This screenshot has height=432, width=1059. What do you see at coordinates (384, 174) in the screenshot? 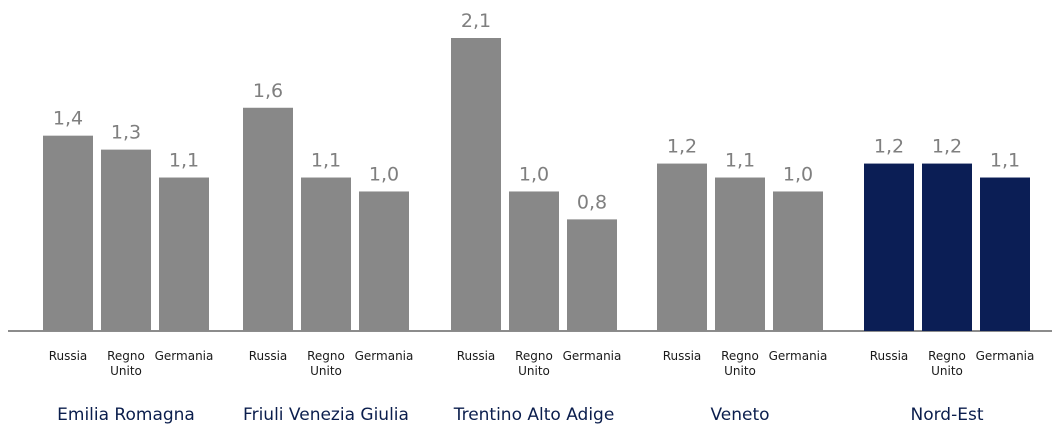
I see `data-label-1-2: 1,0` at bounding box center [384, 174].